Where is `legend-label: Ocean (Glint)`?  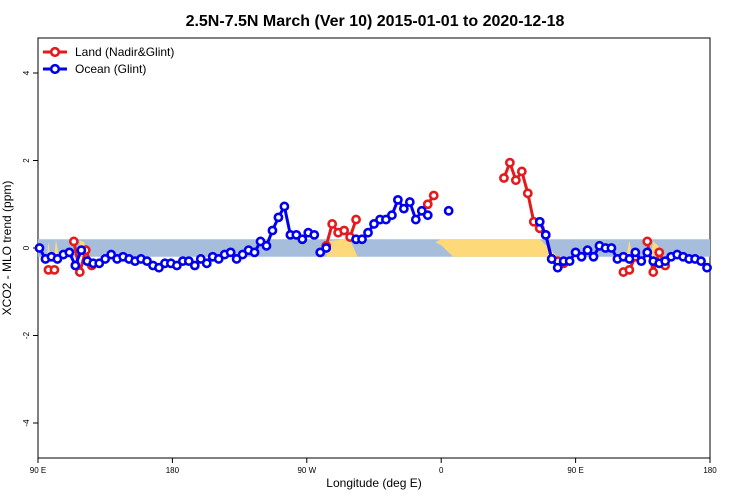
legend-label: Ocean (Glint) is located at coordinates (110, 69).